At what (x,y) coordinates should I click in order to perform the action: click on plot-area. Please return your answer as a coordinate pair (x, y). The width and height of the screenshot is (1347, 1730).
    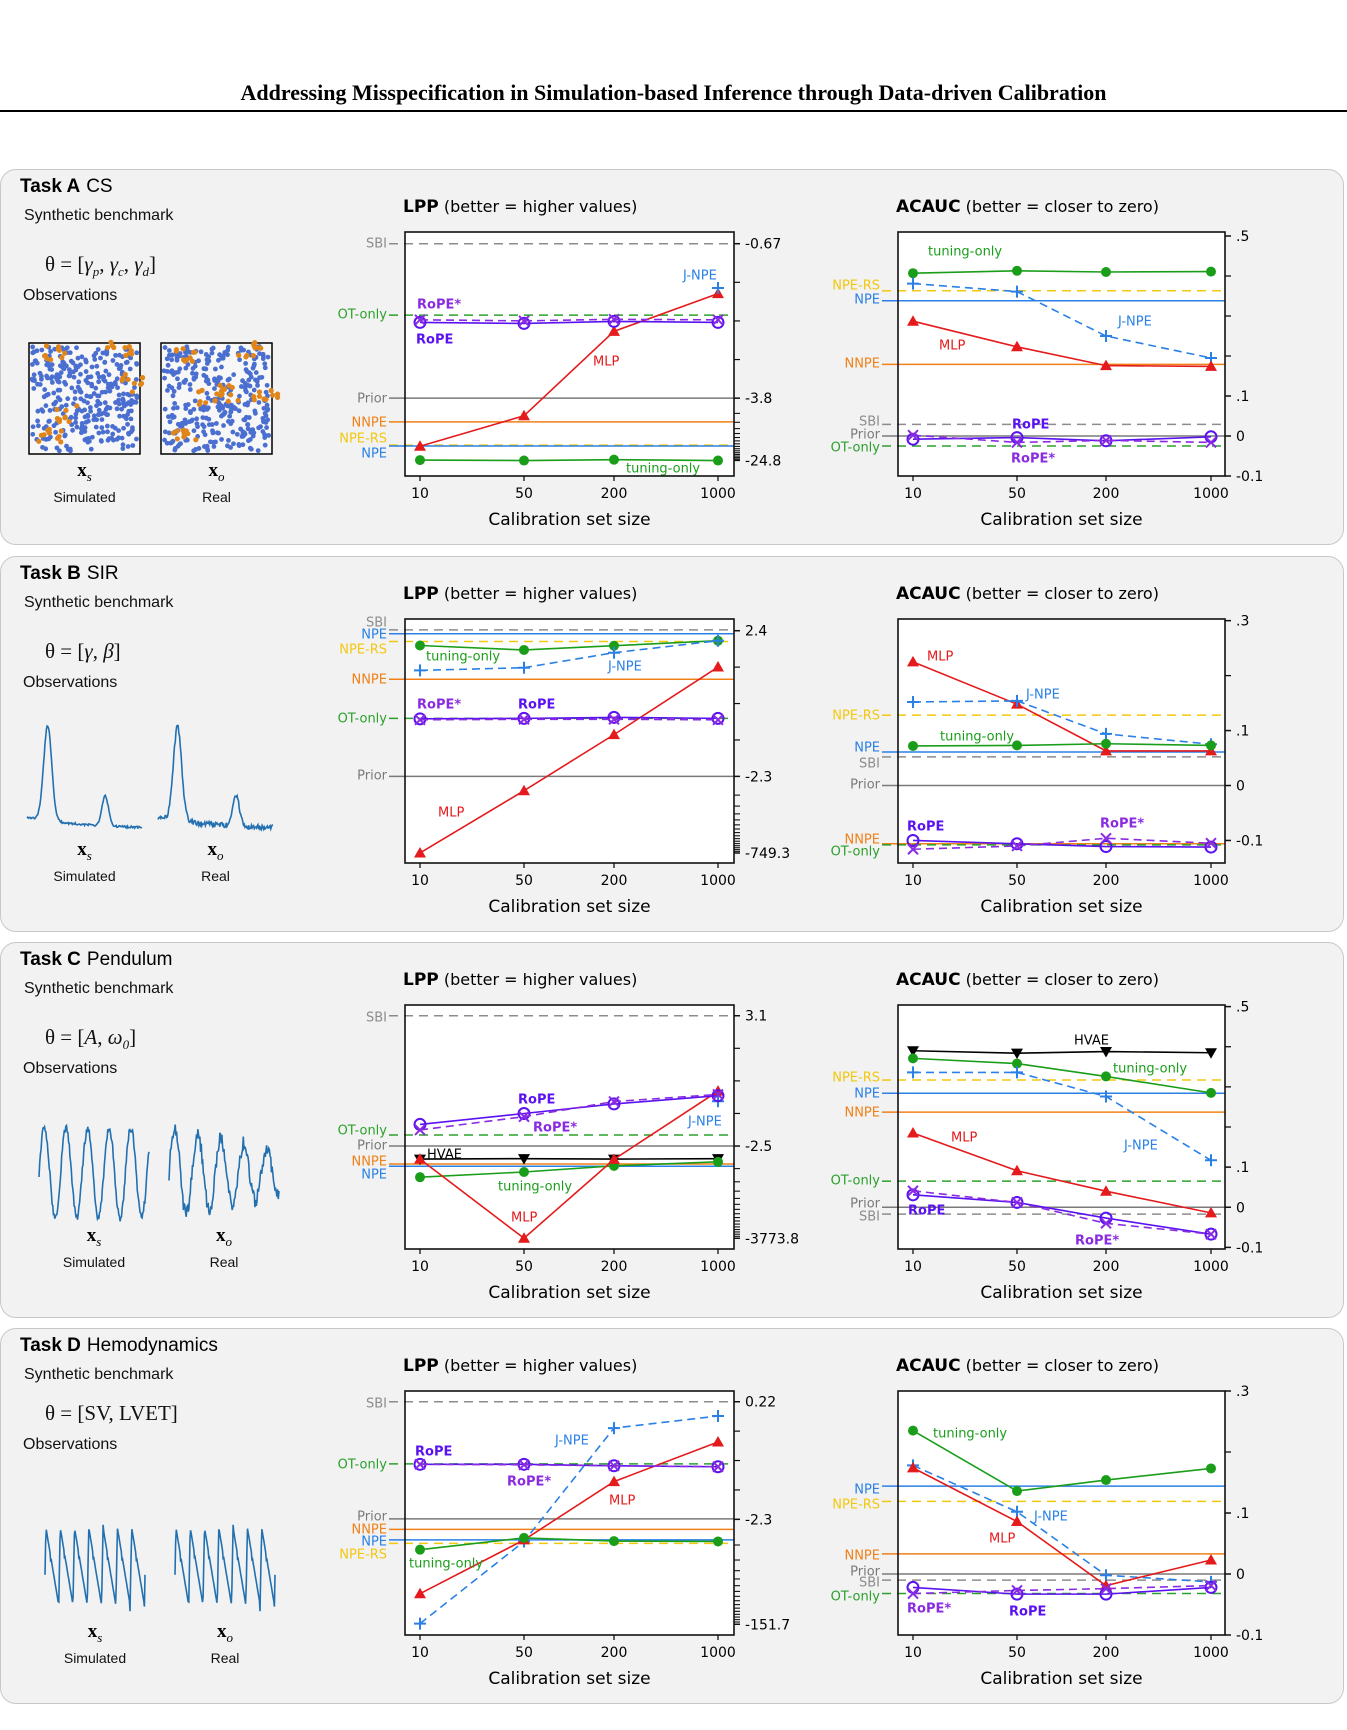
    Looking at the image, I should click on (1061, 1127).